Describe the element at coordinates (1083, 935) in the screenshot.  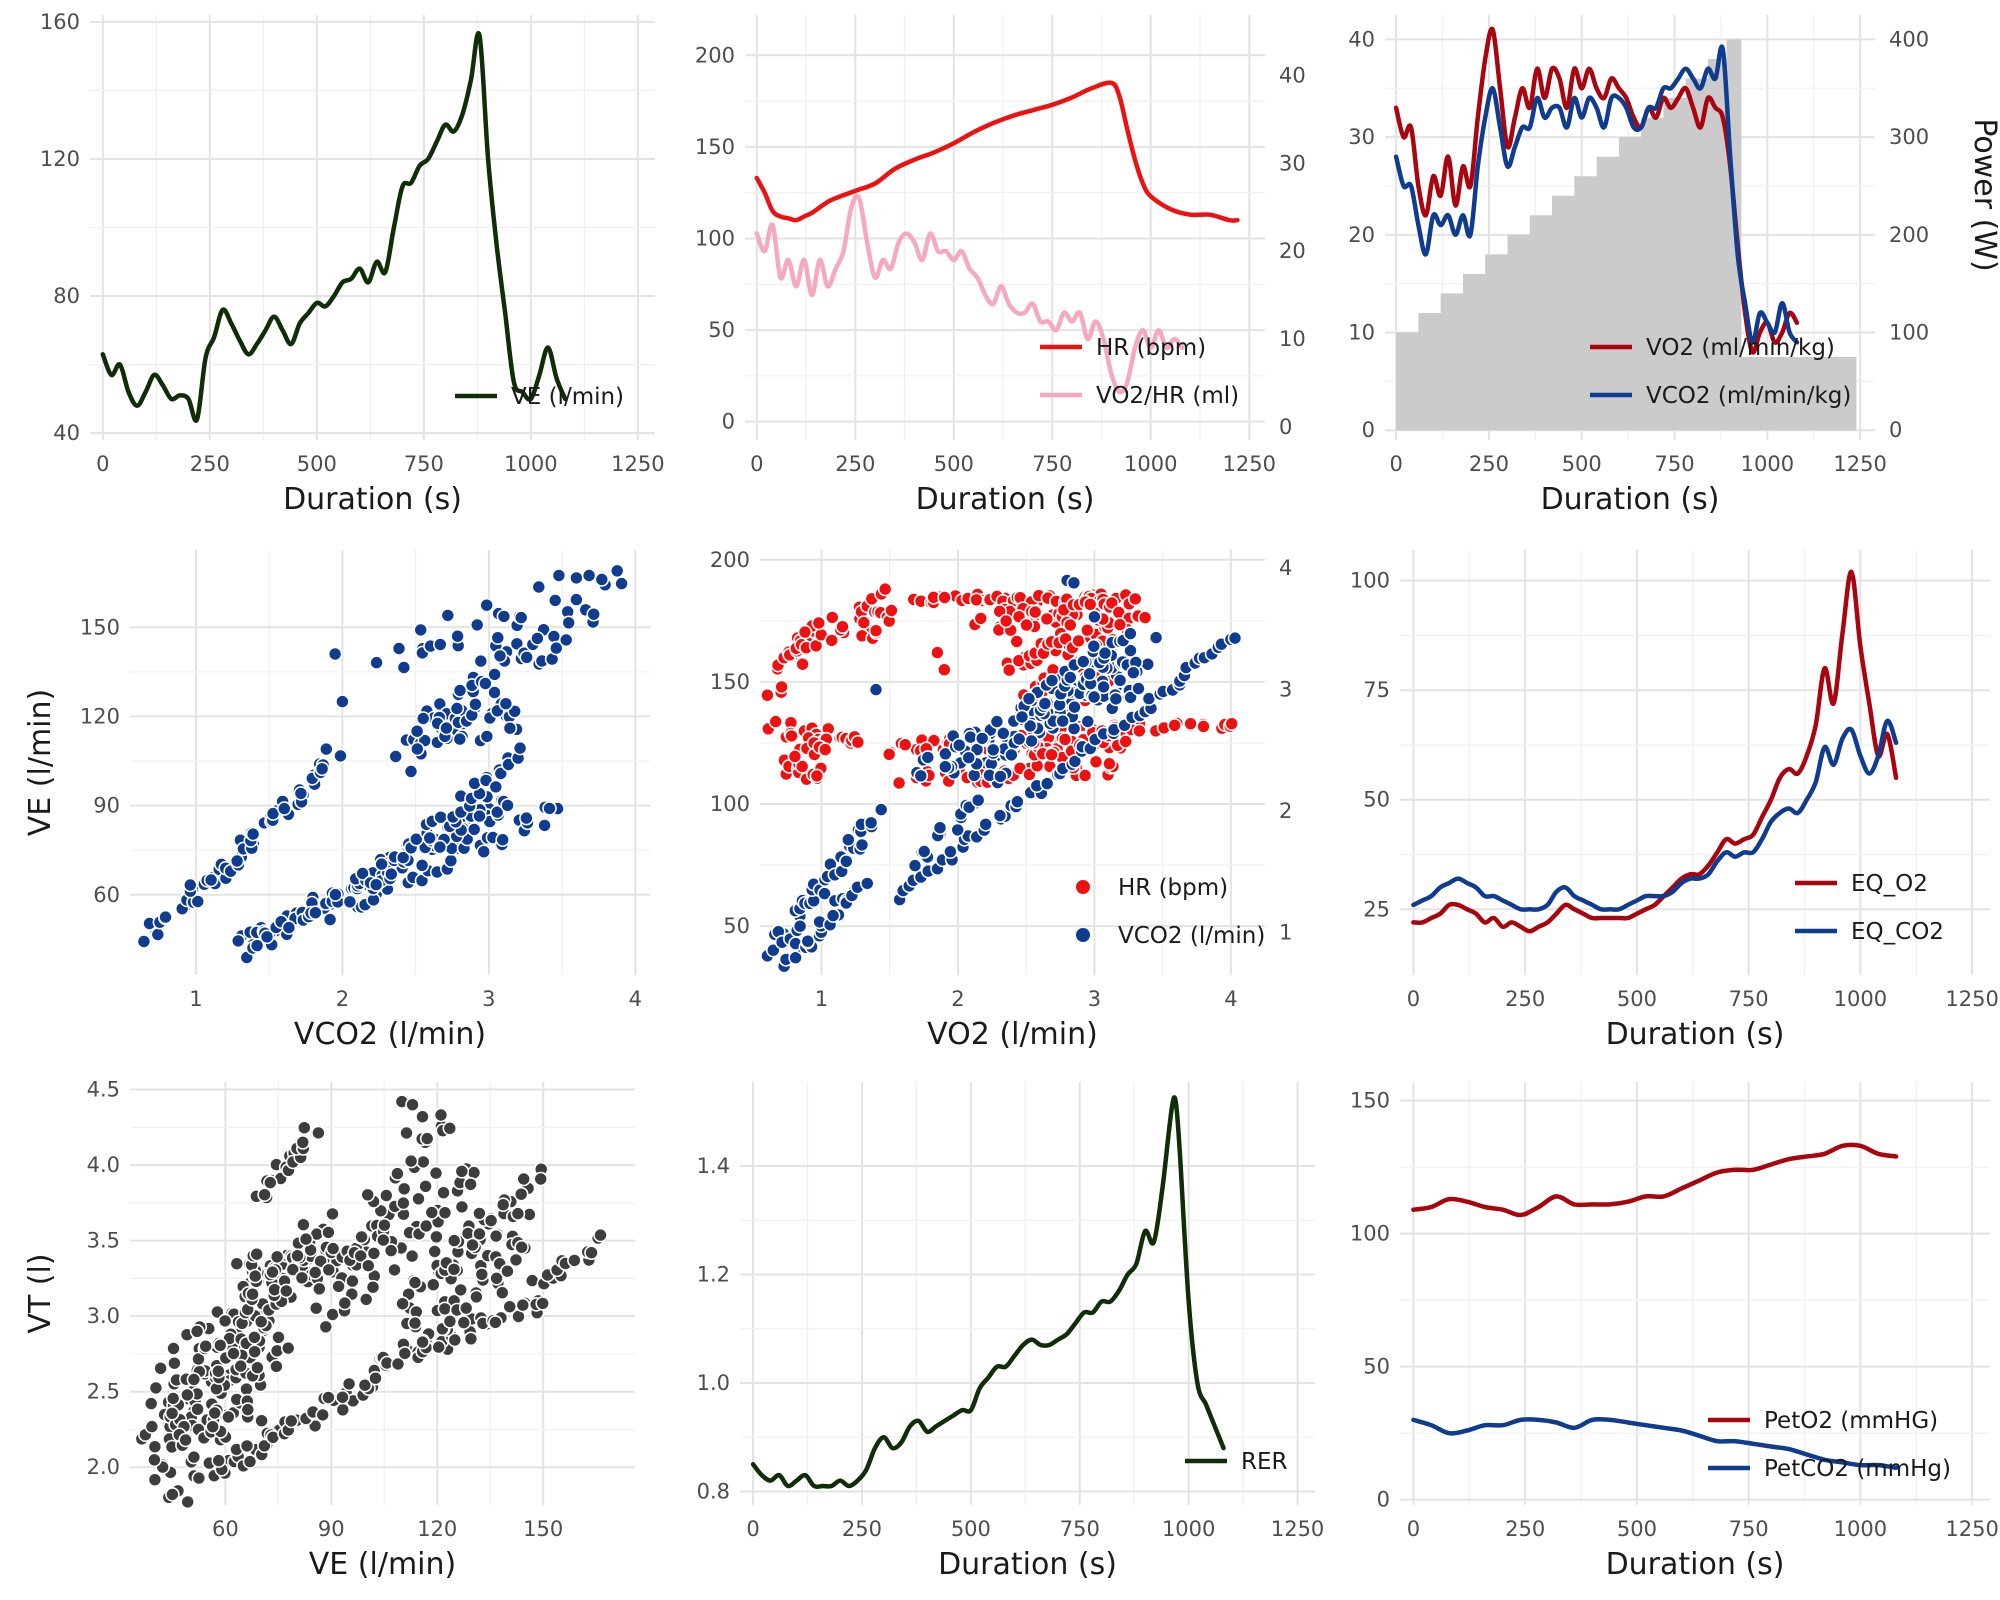
I see `legend-key-point` at that location.